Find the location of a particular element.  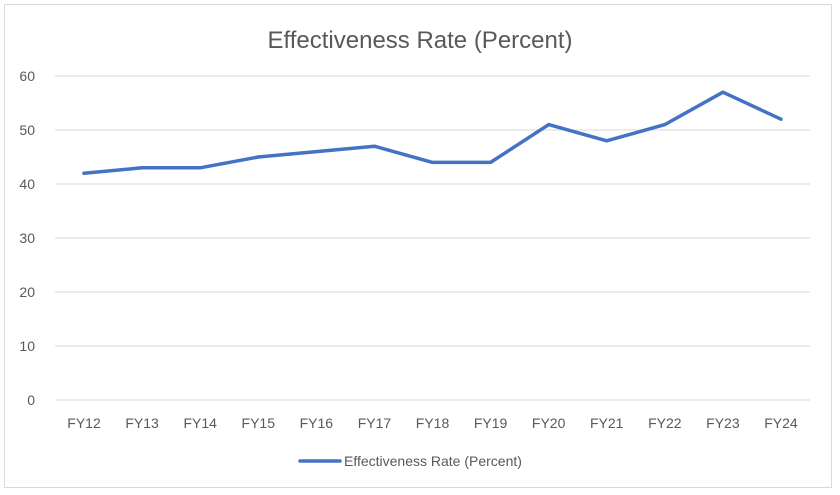

x-tick-label: FY18 is located at coordinates (433, 423).